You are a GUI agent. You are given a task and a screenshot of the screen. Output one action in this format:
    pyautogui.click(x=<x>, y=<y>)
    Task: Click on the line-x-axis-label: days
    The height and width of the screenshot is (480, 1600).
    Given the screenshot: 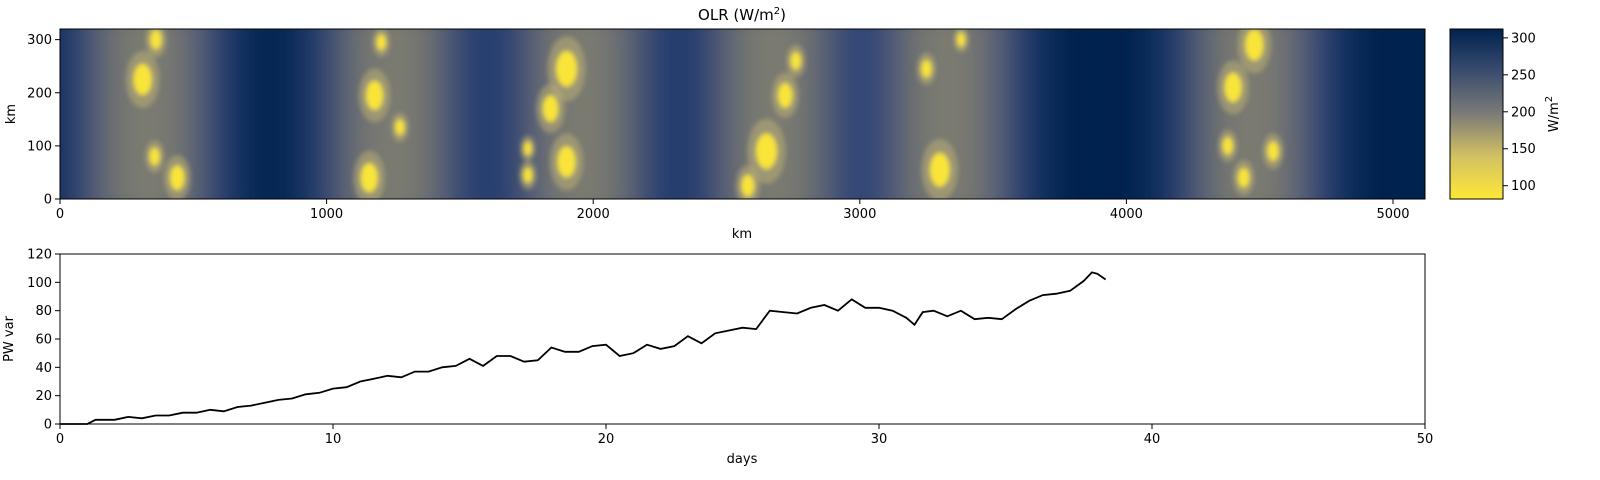 What is the action you would take?
    pyautogui.click(x=742, y=459)
    